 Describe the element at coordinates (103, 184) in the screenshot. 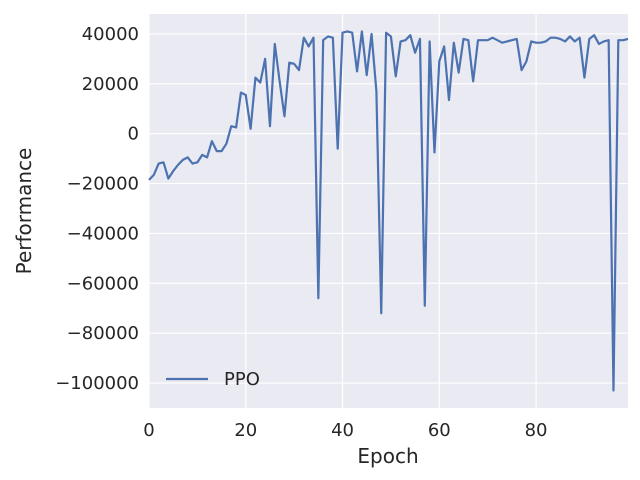

I see `y-tick-label: −20000` at that location.